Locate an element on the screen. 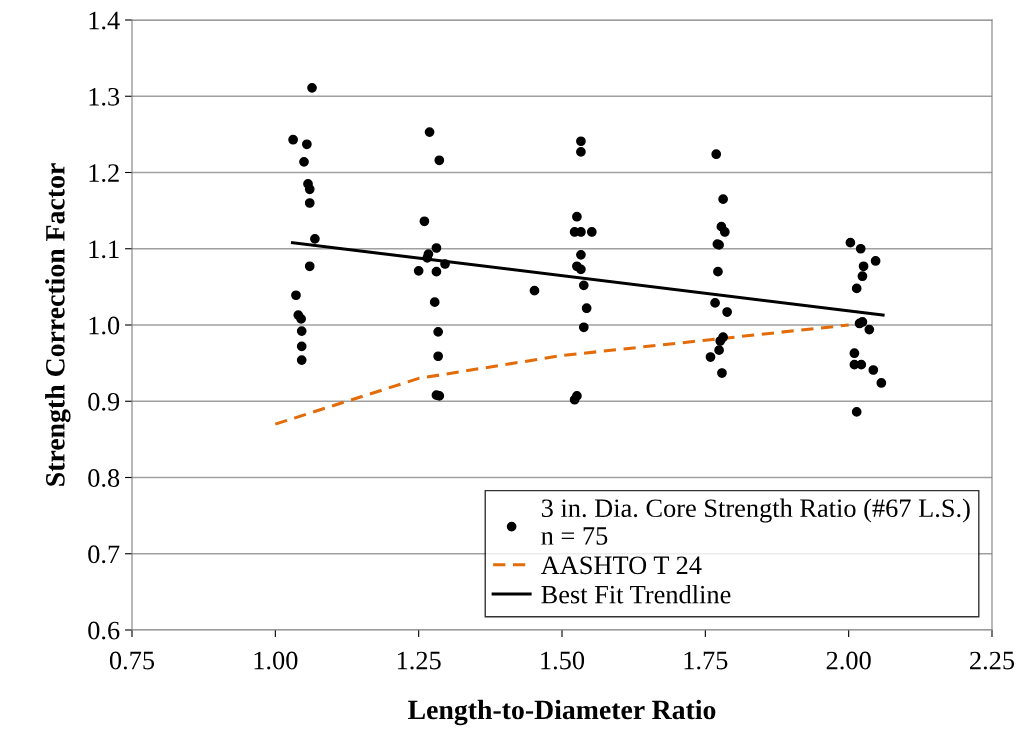  x-tick-label: 1.75 is located at coordinates (706, 660).